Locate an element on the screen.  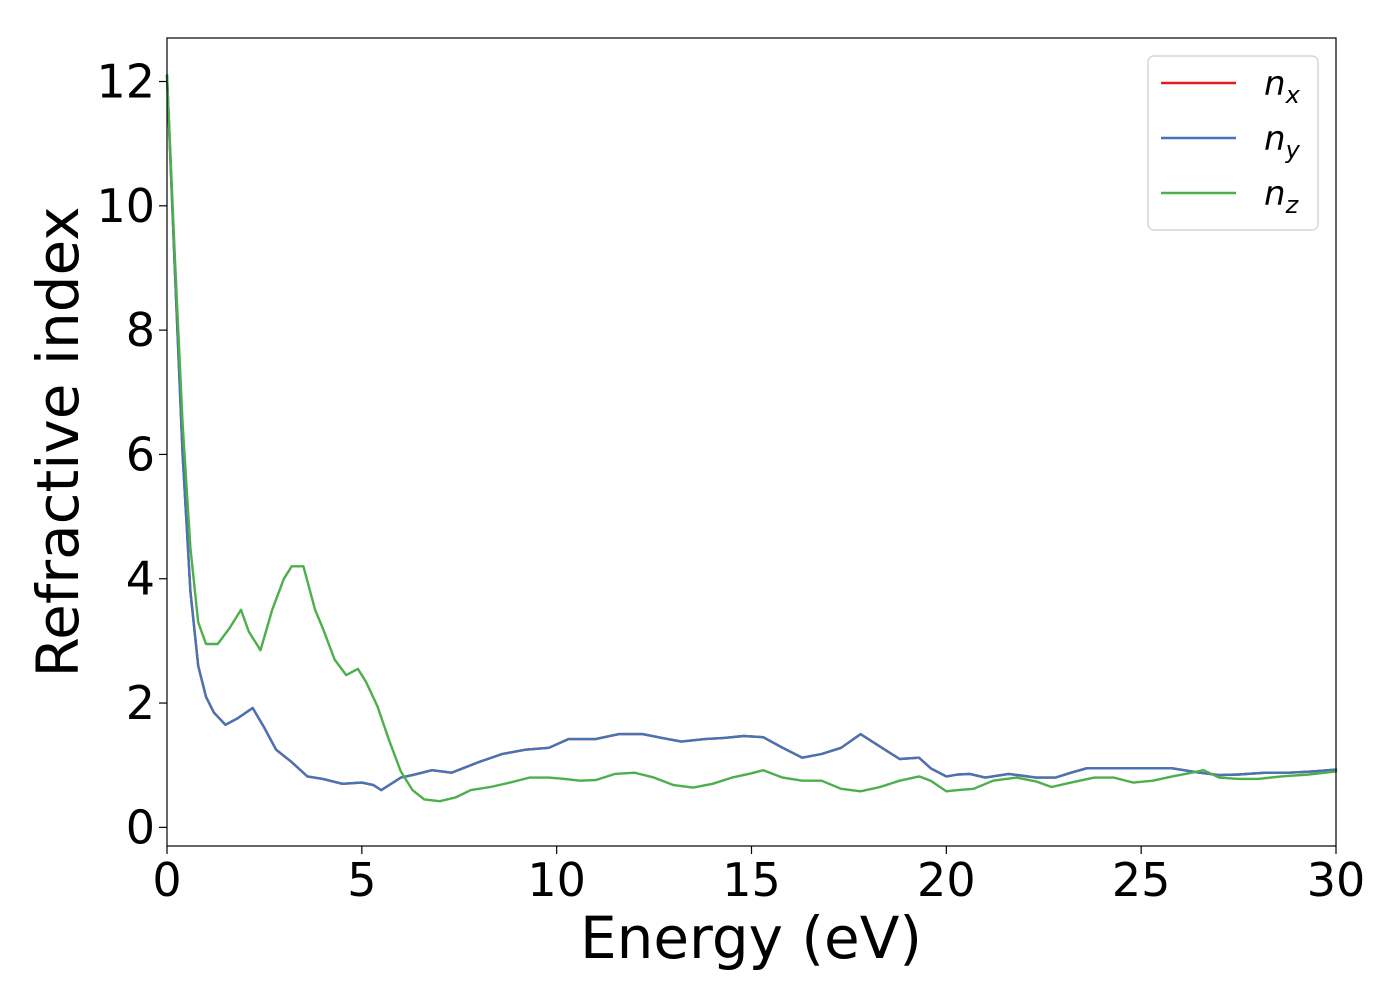
x-tick-label: 20 is located at coordinates (946, 880).